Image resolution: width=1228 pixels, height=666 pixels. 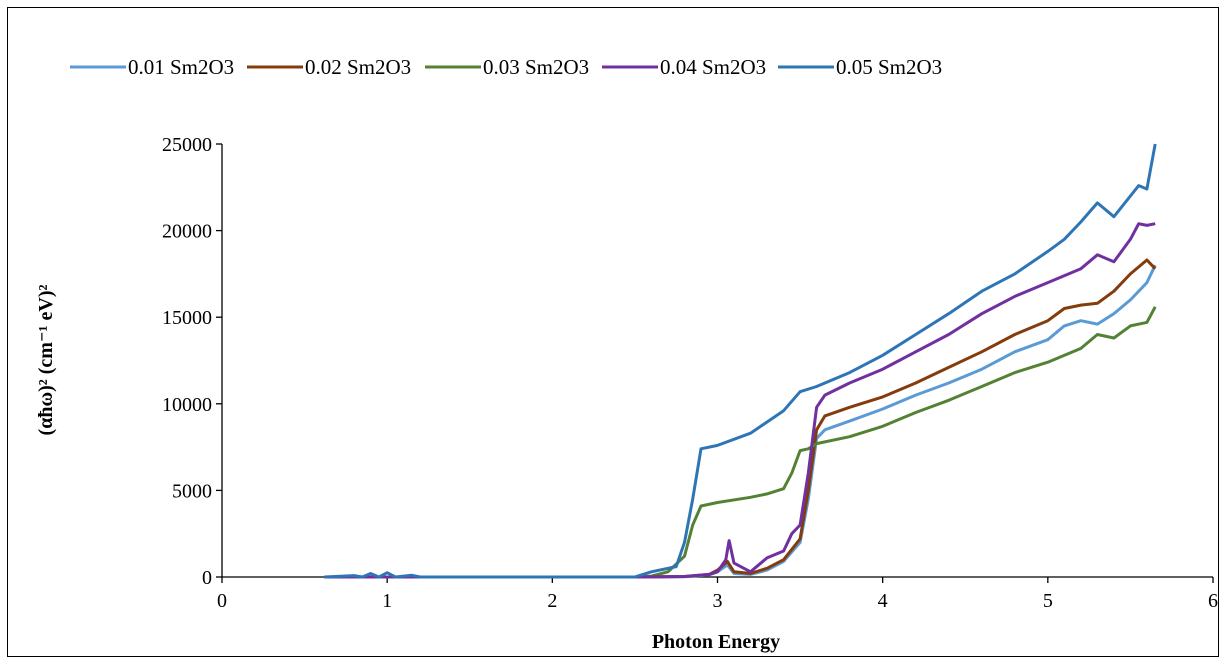 I want to click on y-tick-label: 20000, so click(x=187, y=232).